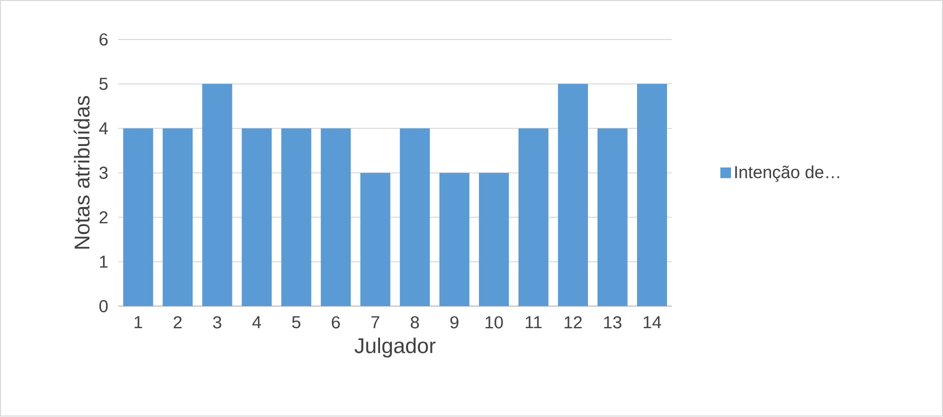  I want to click on x-tick-label: 13, so click(613, 322).